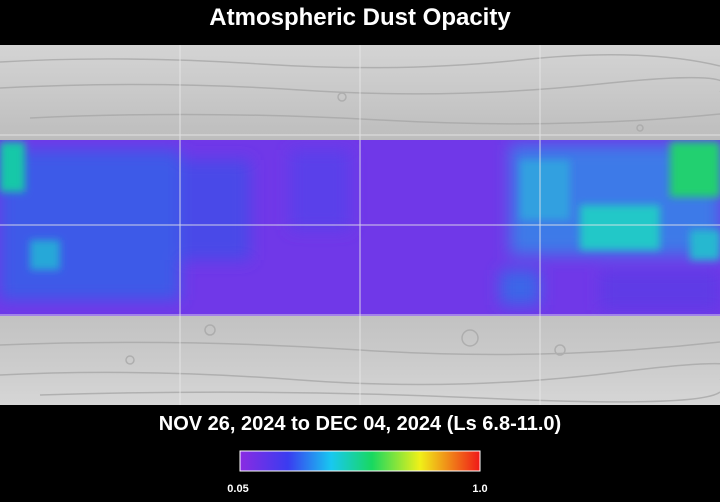  I want to click on colorbar-max-label: 1.0, so click(479, 489).